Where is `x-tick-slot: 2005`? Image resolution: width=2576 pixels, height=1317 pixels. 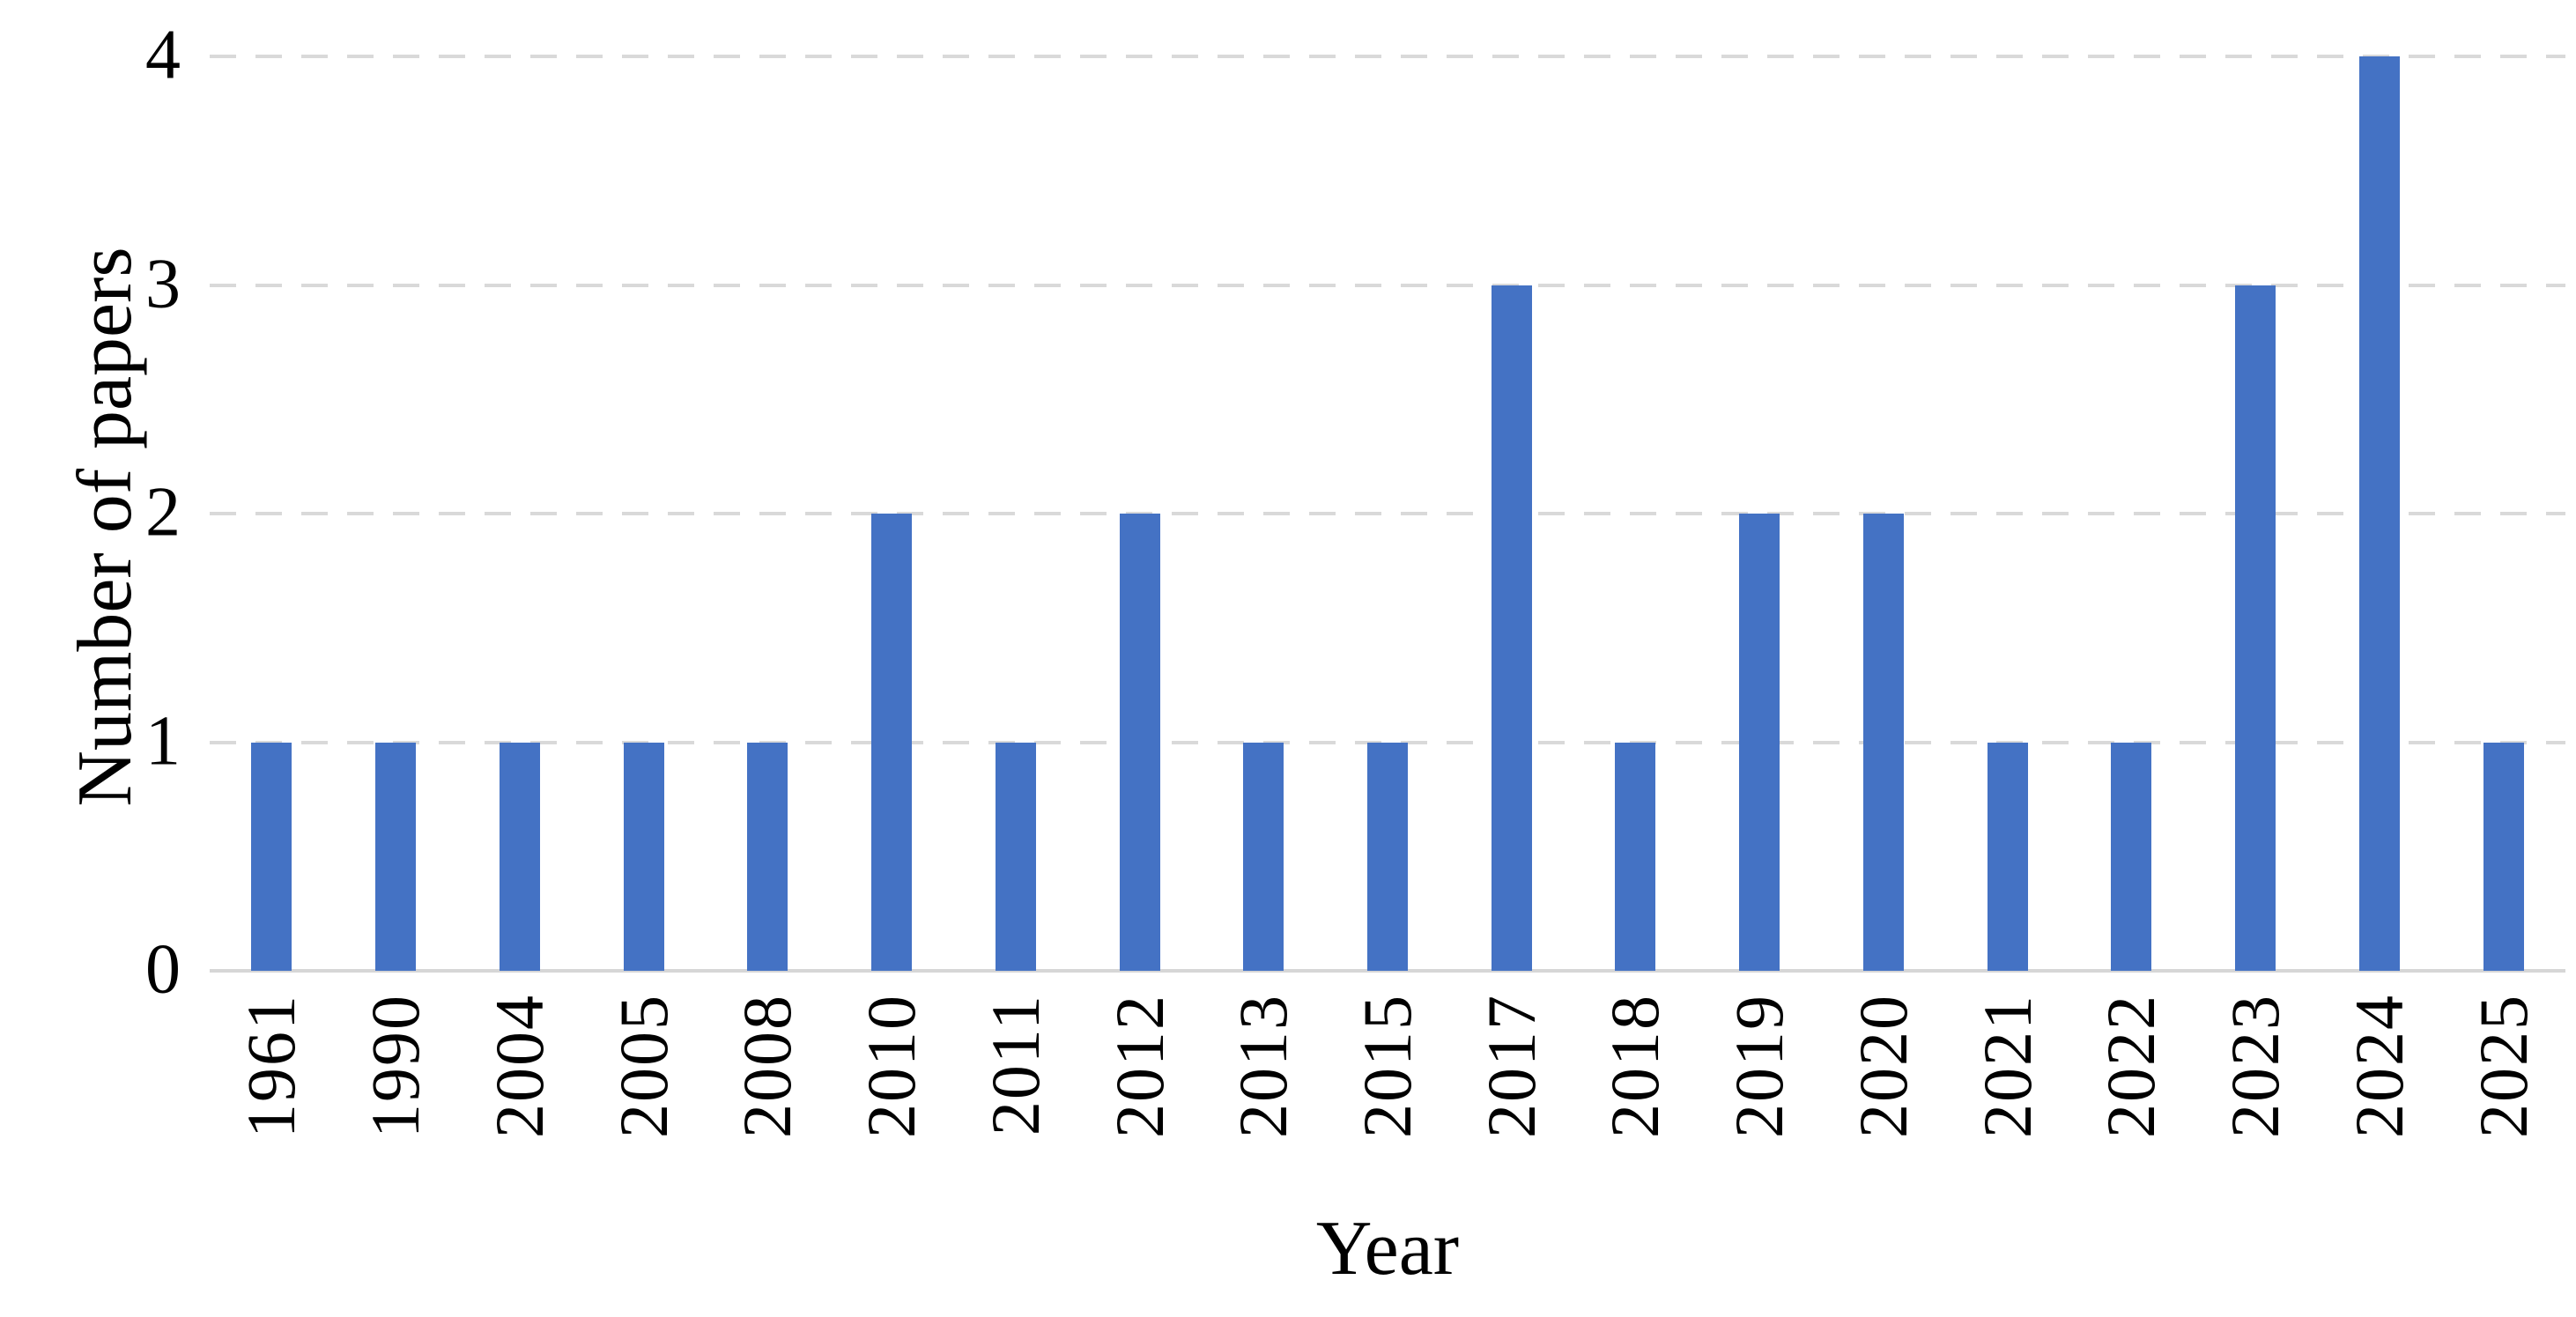
x-tick-slot: 2005 is located at coordinates (643, 1095).